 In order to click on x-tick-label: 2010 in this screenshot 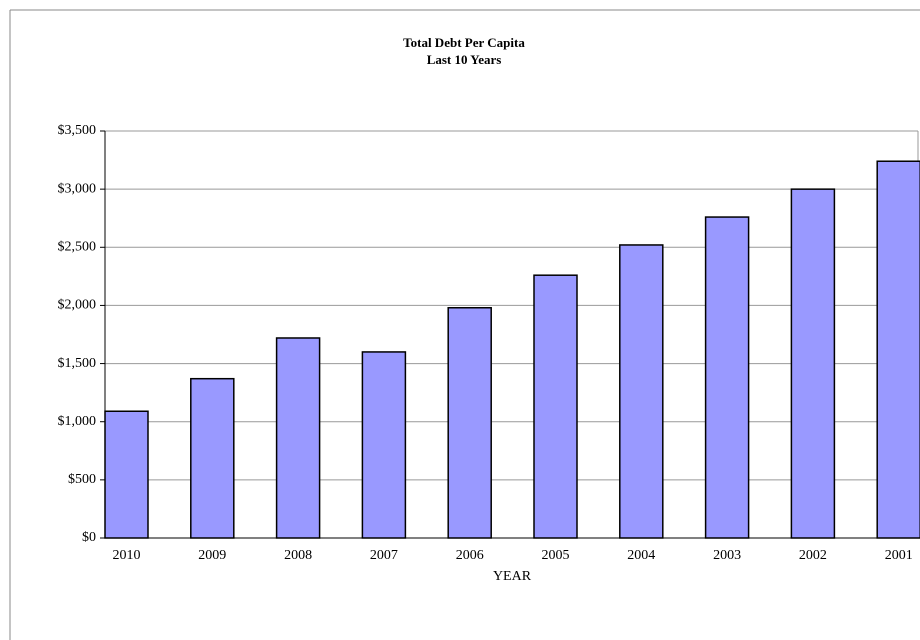, I will do `click(127, 555)`.